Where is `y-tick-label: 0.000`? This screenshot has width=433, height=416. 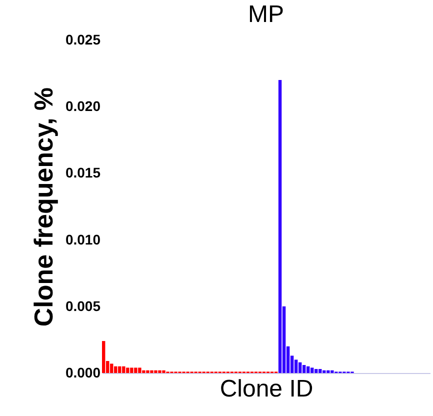 y-tick-label: 0.000 is located at coordinates (83, 372).